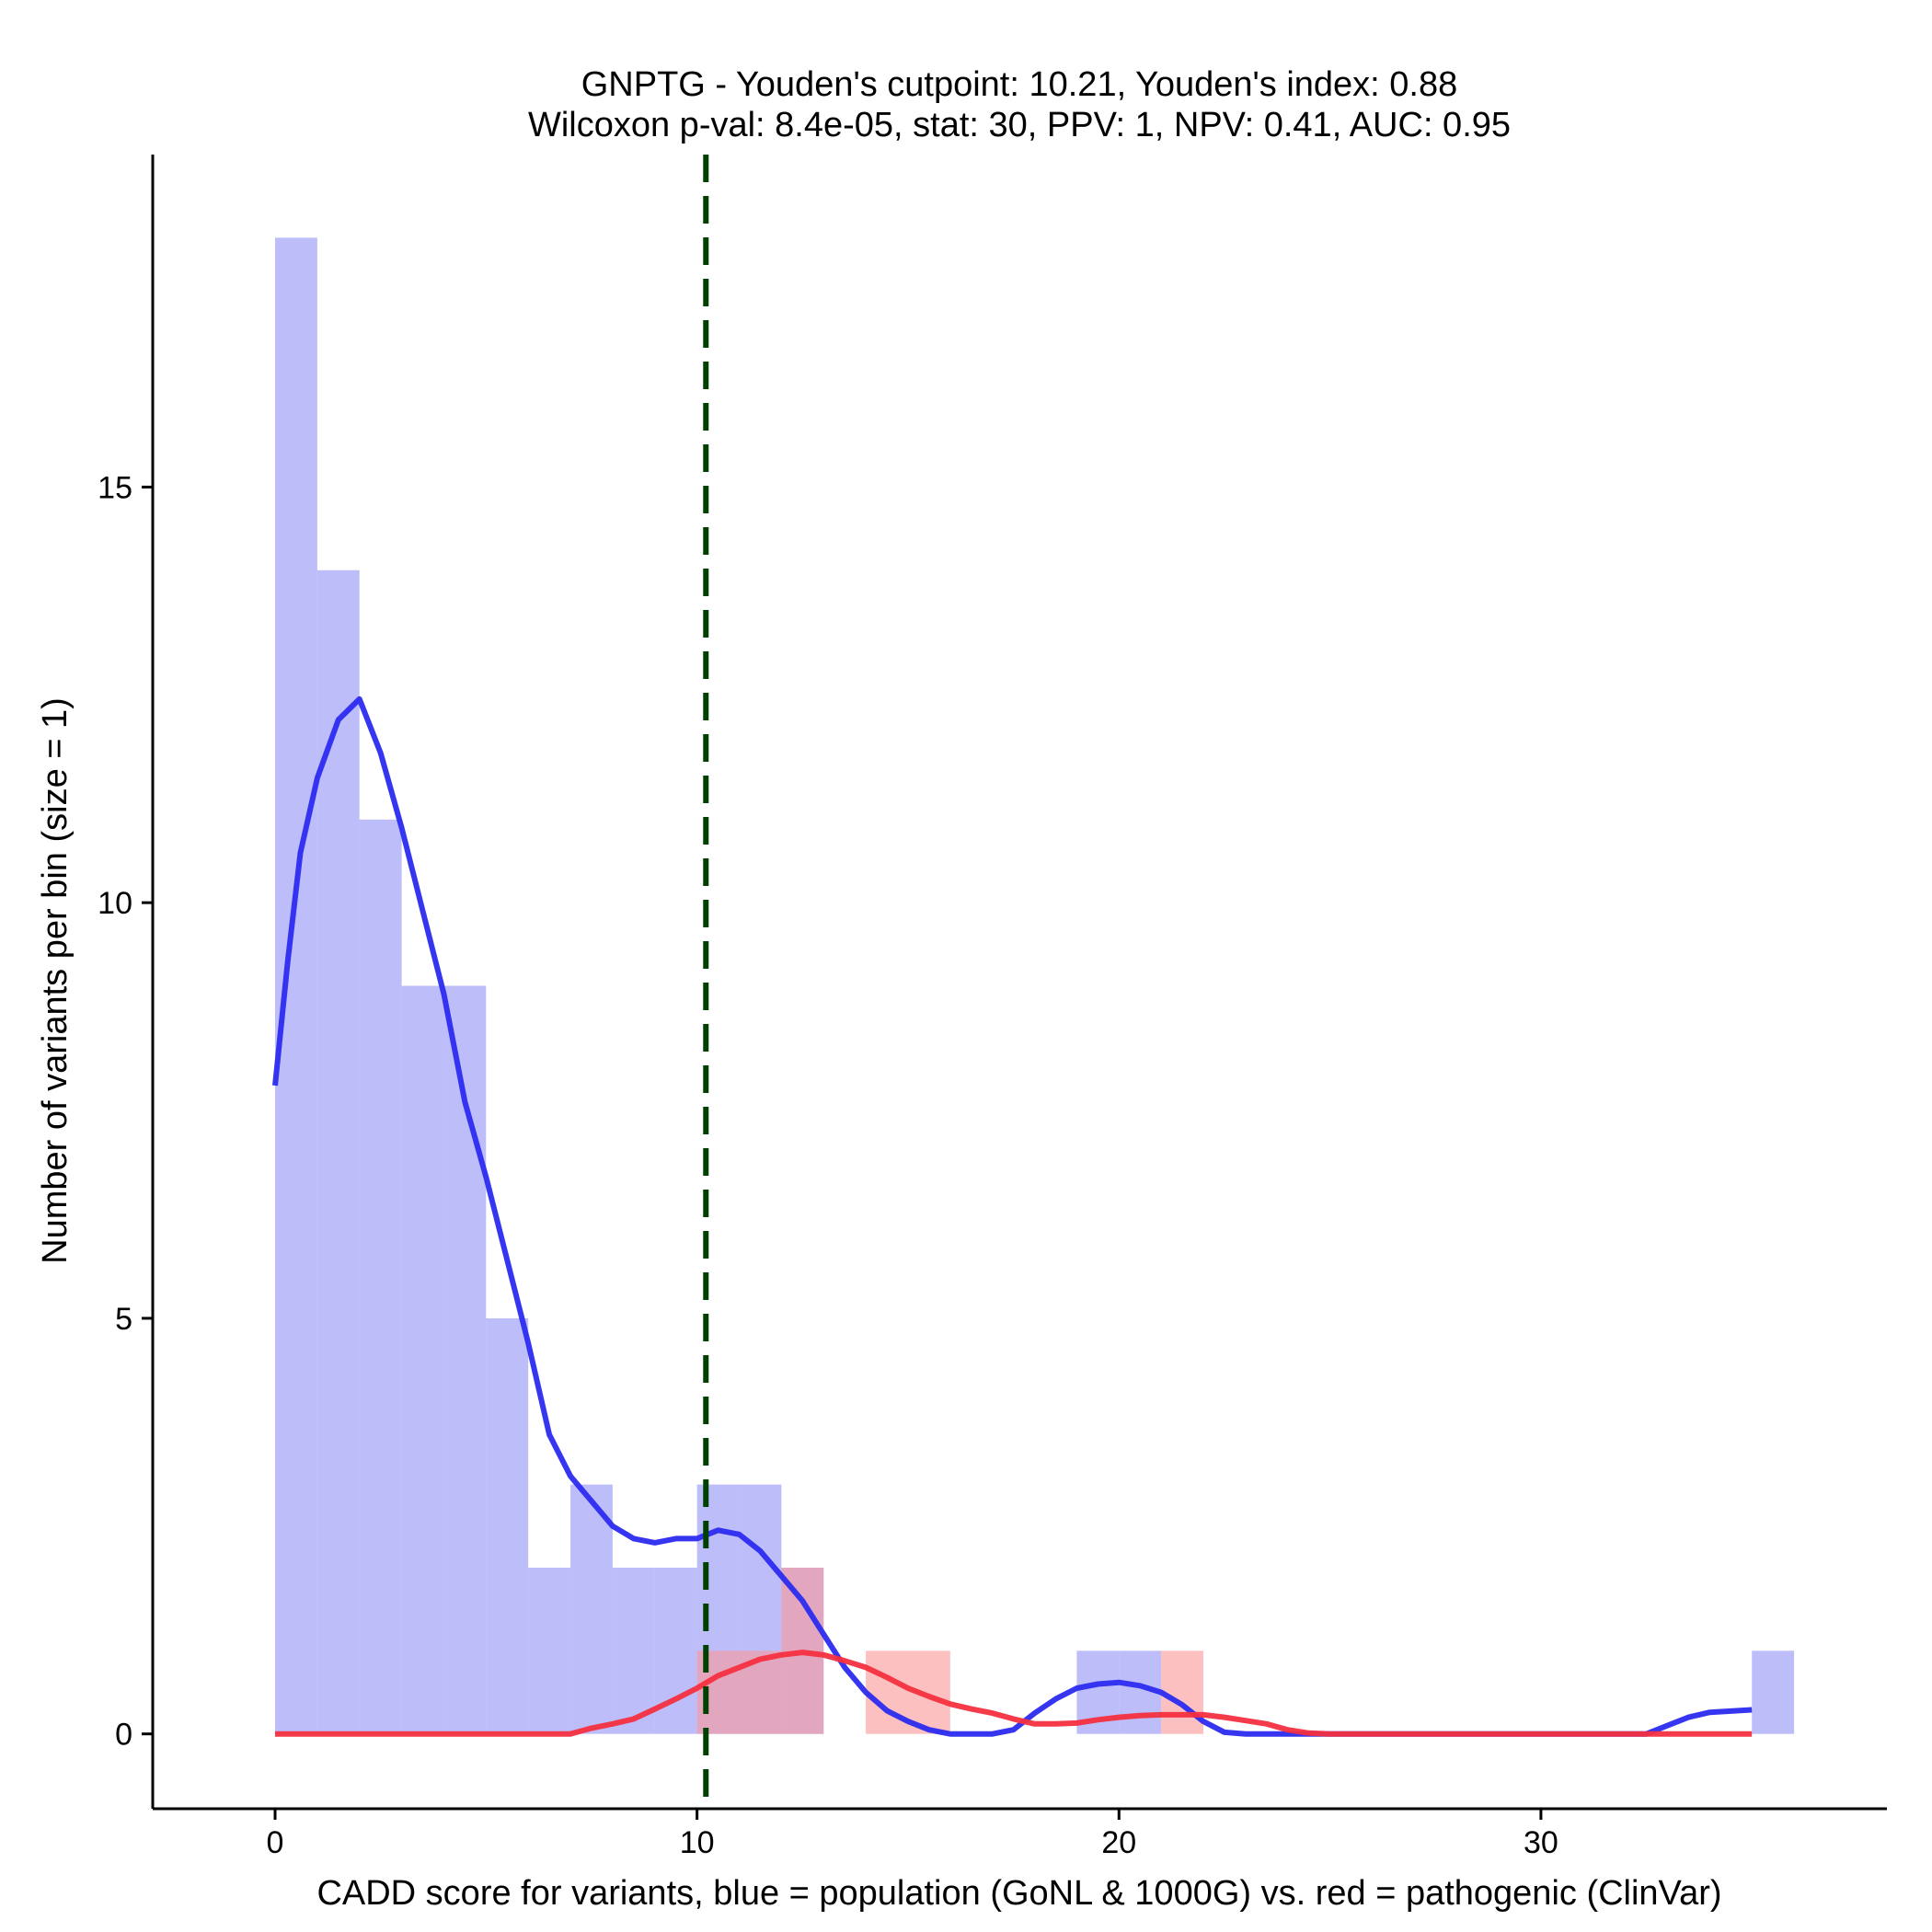  I want to click on x-tick-label-3: 30, so click(1541, 1842).